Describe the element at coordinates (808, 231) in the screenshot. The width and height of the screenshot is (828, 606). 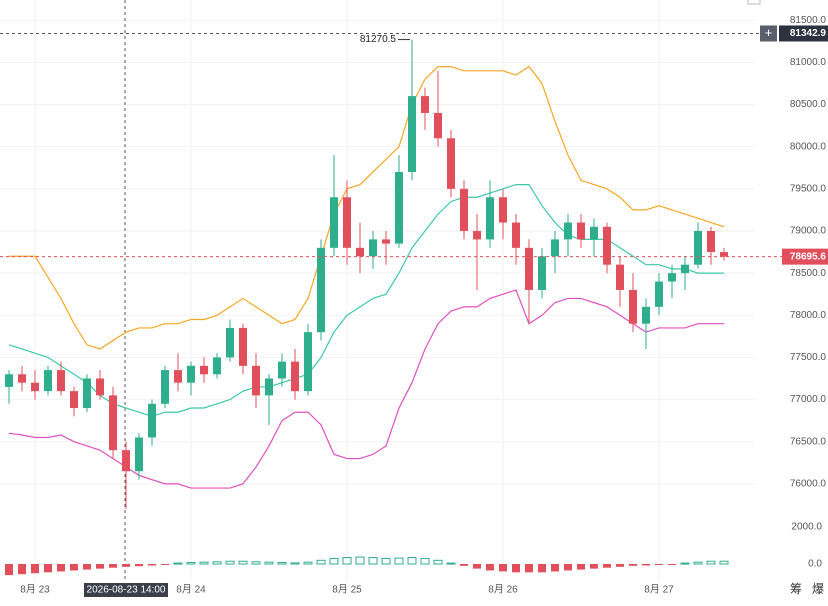
I see `y-tick-label: 79000.0` at that location.